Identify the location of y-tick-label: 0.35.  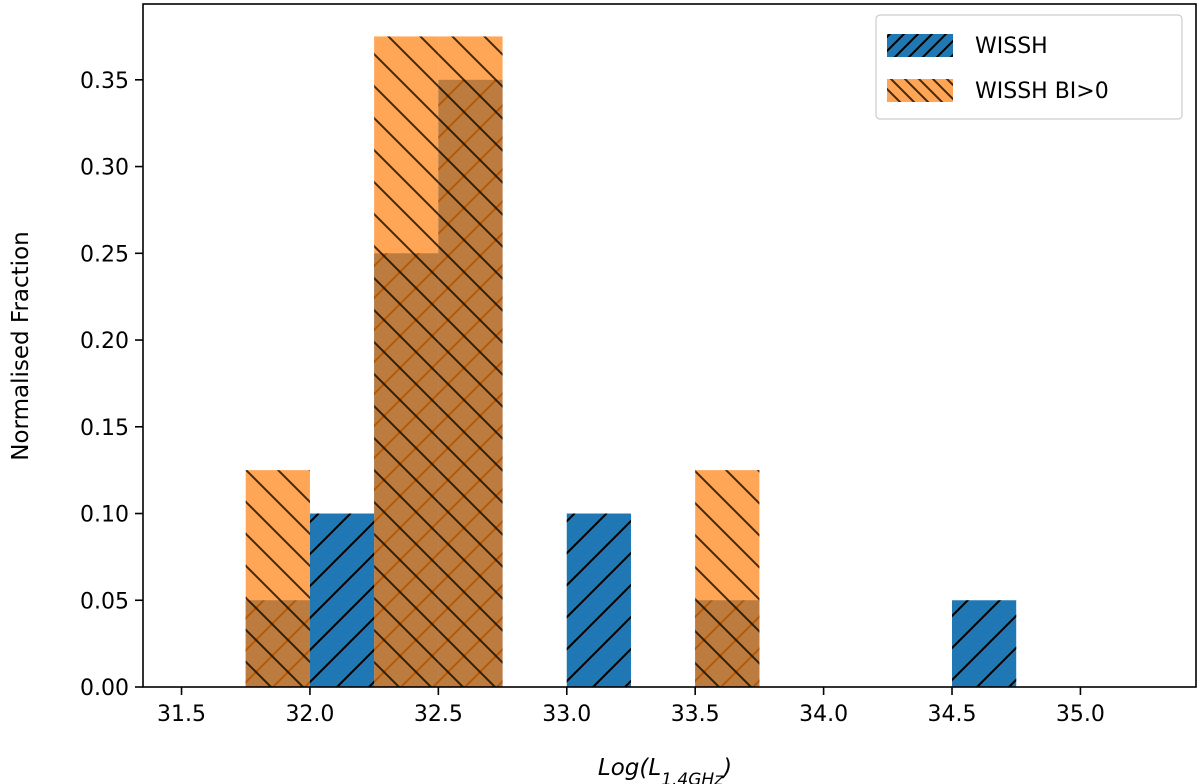
(104, 81).